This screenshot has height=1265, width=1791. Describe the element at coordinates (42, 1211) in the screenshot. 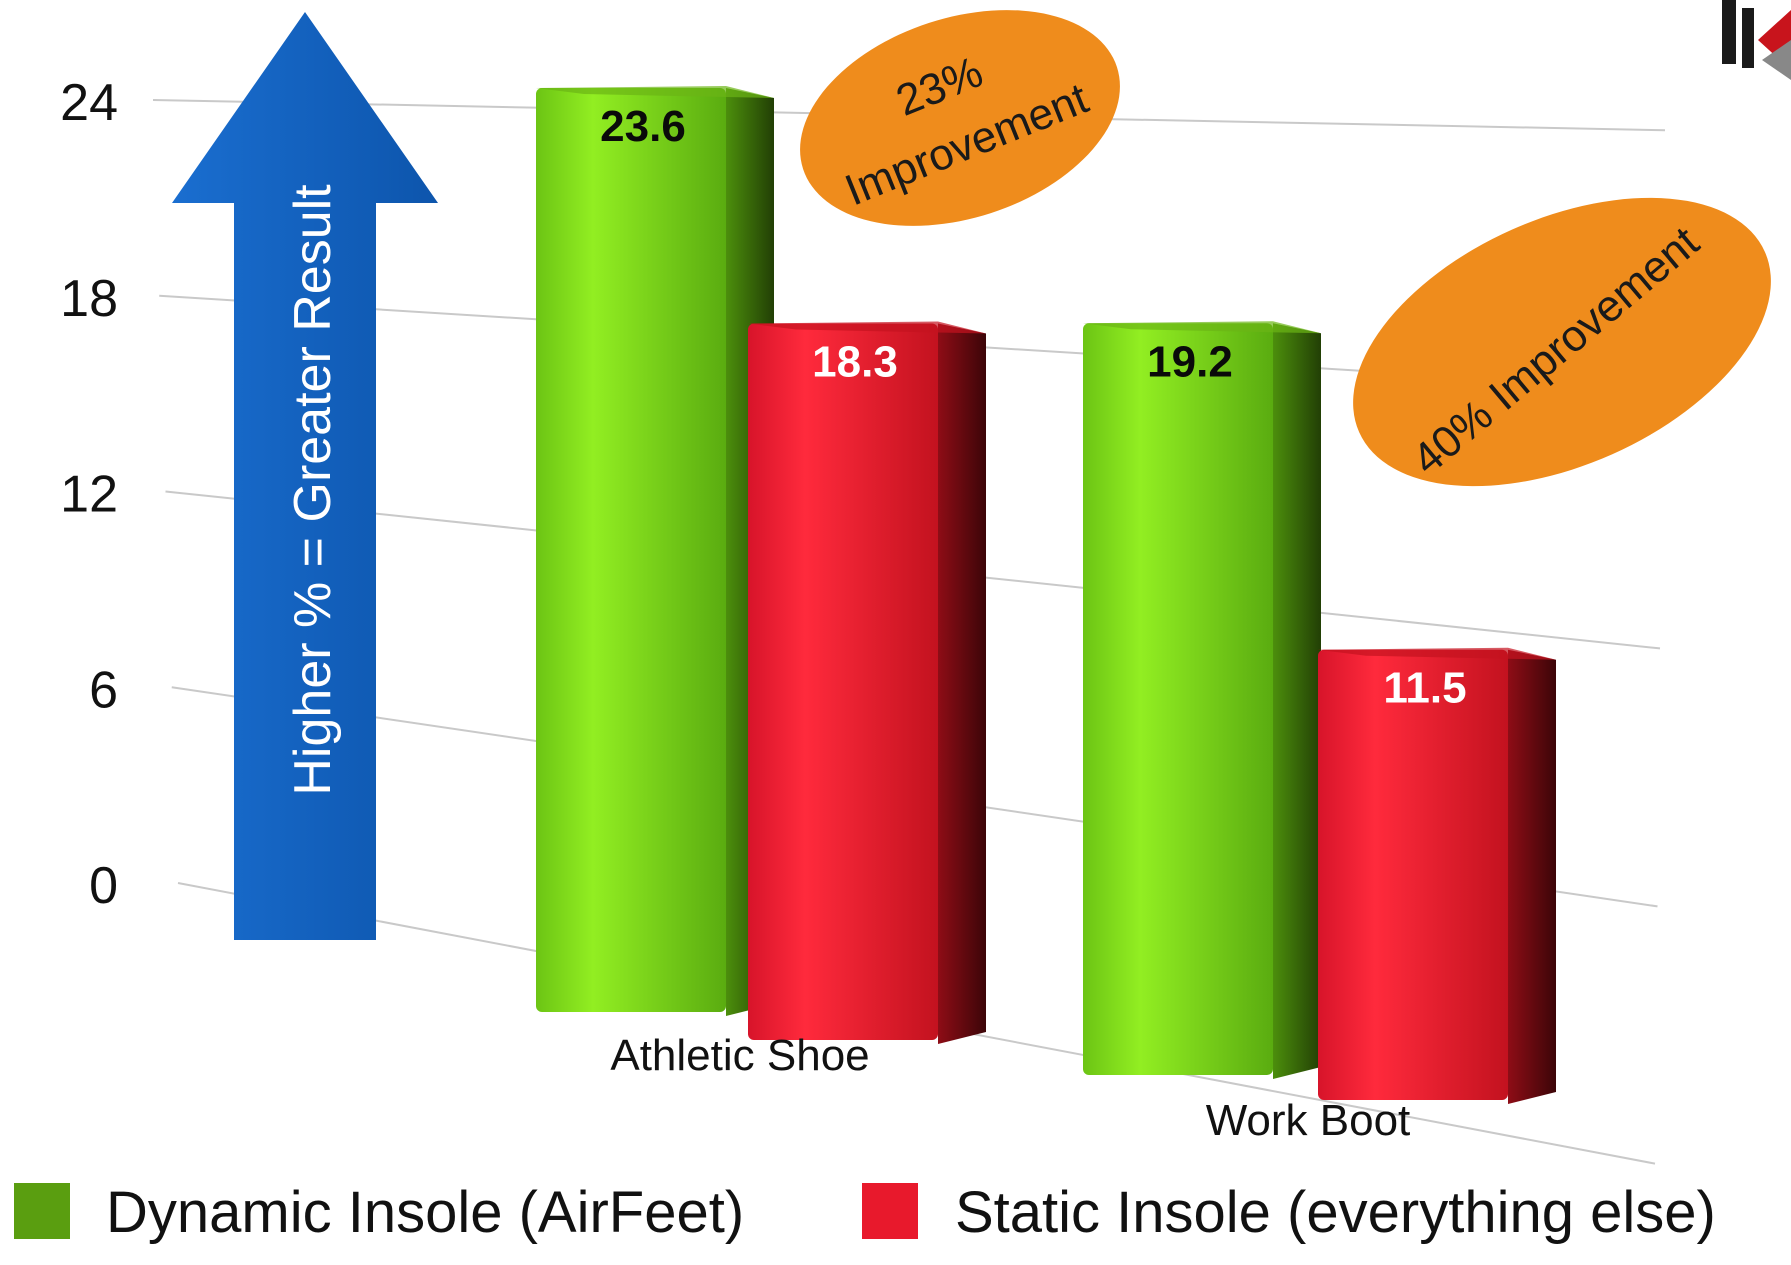

I see `legend-swatch-dynamic` at that location.